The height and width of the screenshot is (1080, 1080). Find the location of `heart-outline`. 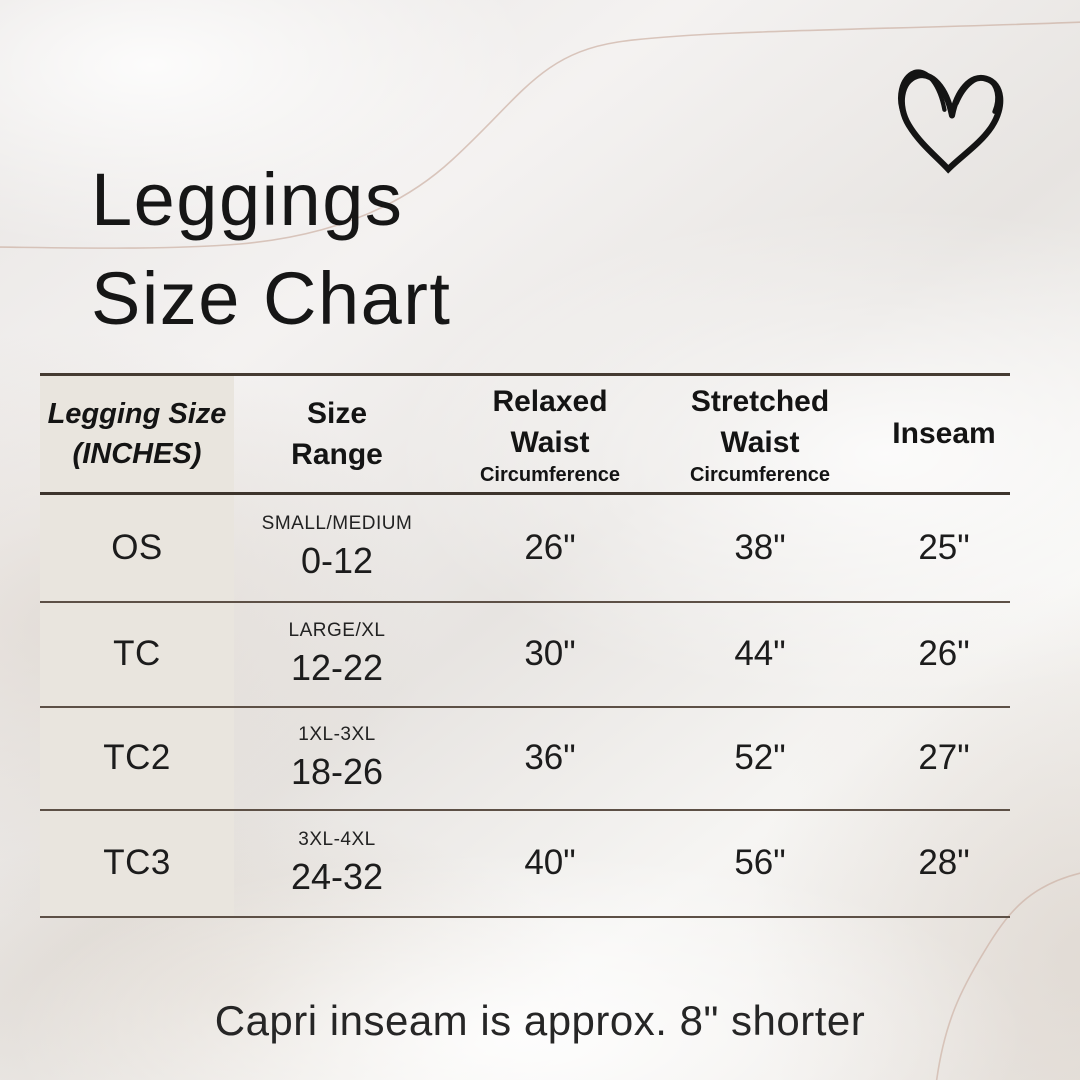

heart-outline is located at coordinates (951, 123).